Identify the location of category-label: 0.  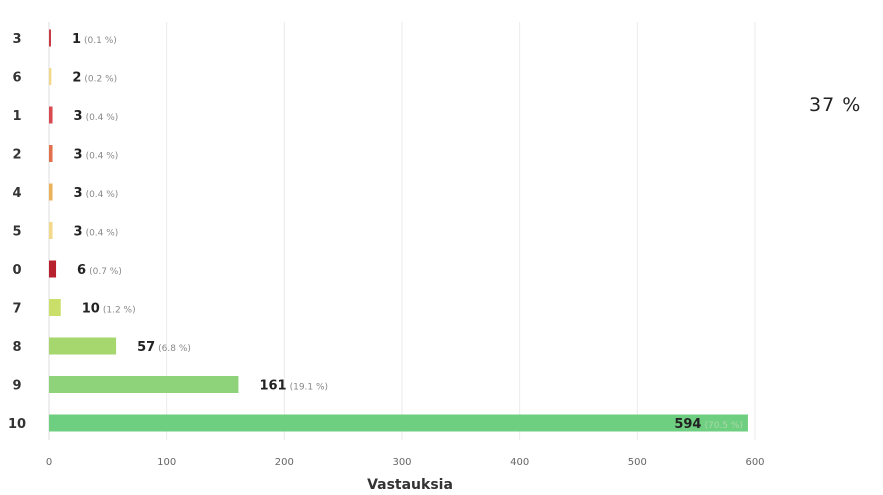
(16, 270).